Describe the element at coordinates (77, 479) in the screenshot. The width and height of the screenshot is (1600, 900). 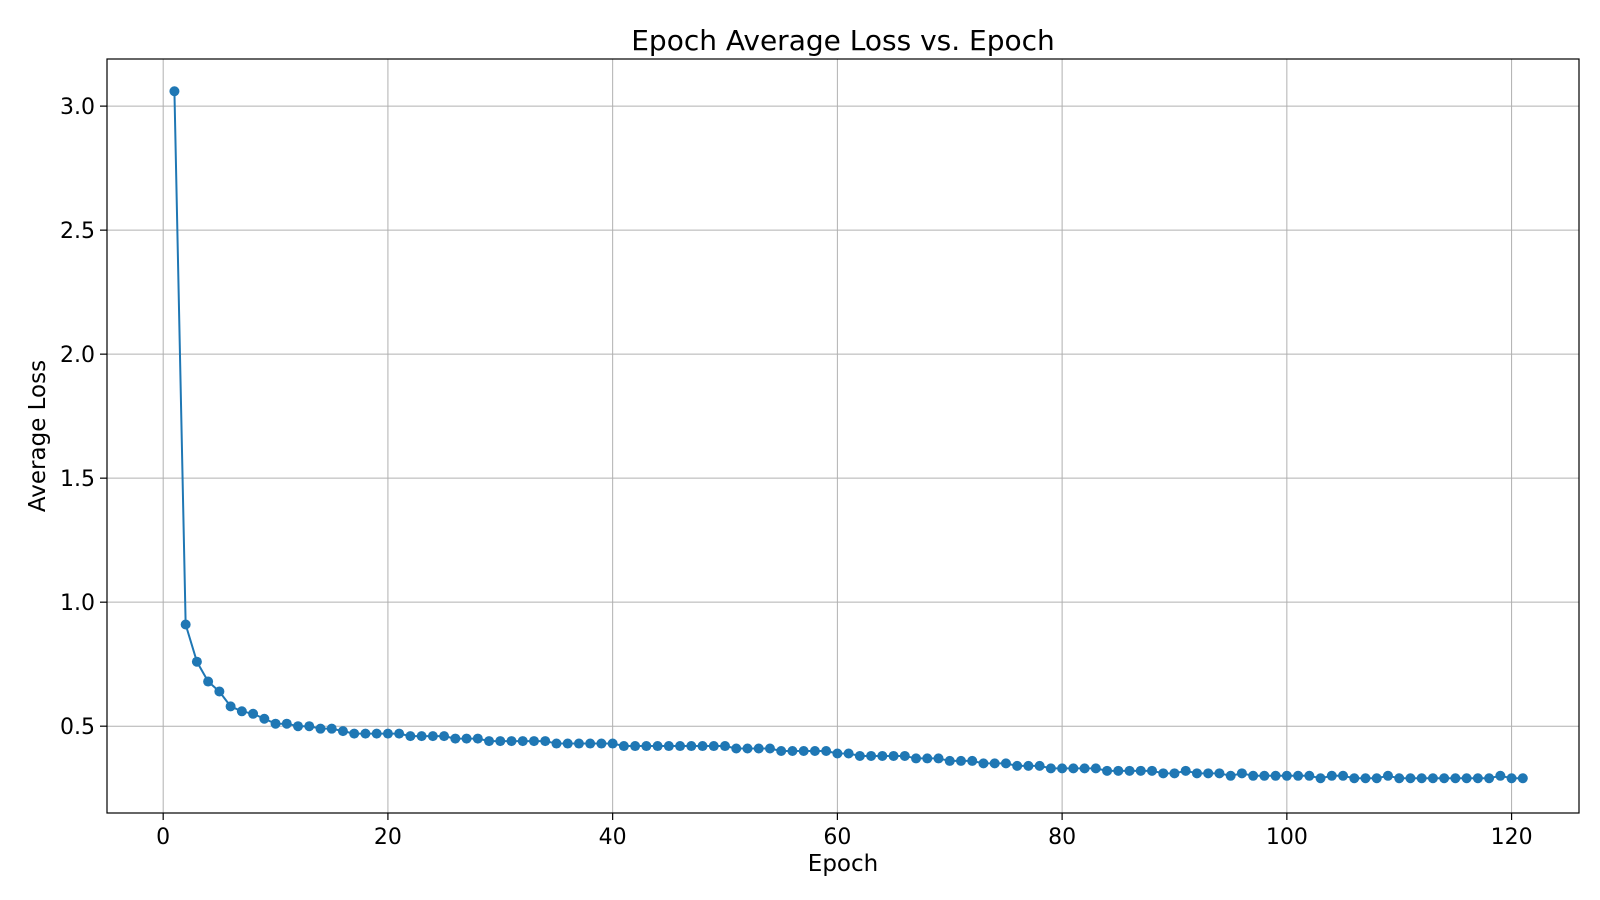
I see `y-tick-label: 1.5` at that location.